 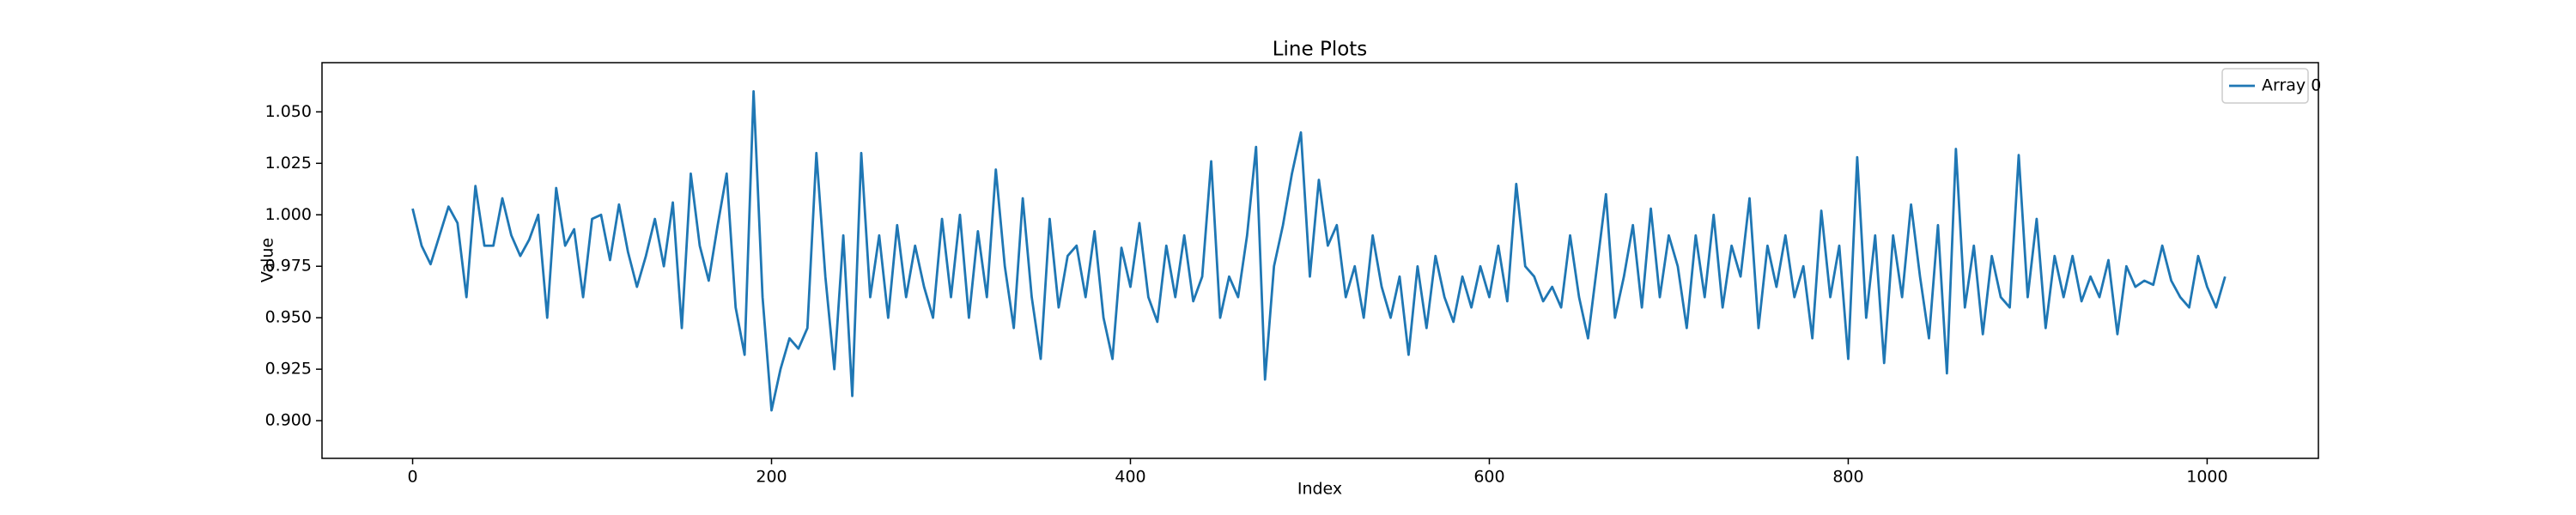 What do you see at coordinates (412, 477) in the screenshot?
I see `x-tick-label: 0` at bounding box center [412, 477].